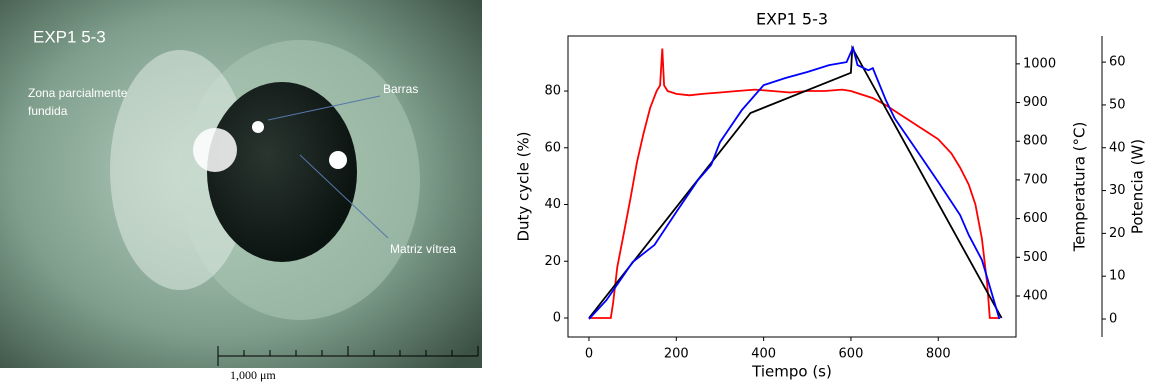 Image resolution: width=1149 pixels, height=389 pixels. I want to click on photo-label: Barras, so click(400, 89).